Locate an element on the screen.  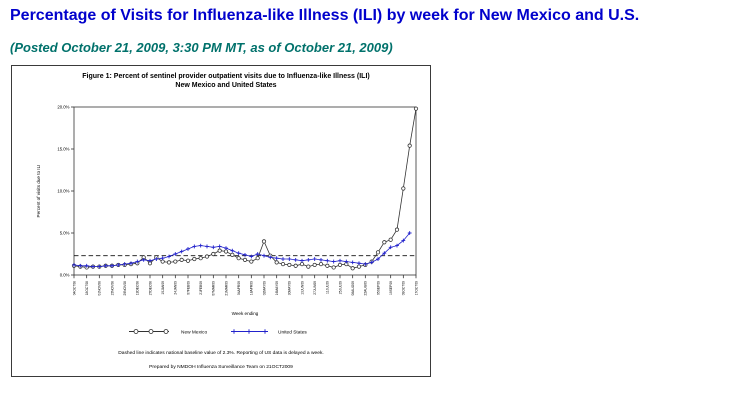
y-tick-label: 10.0% is located at coordinates (63, 191).